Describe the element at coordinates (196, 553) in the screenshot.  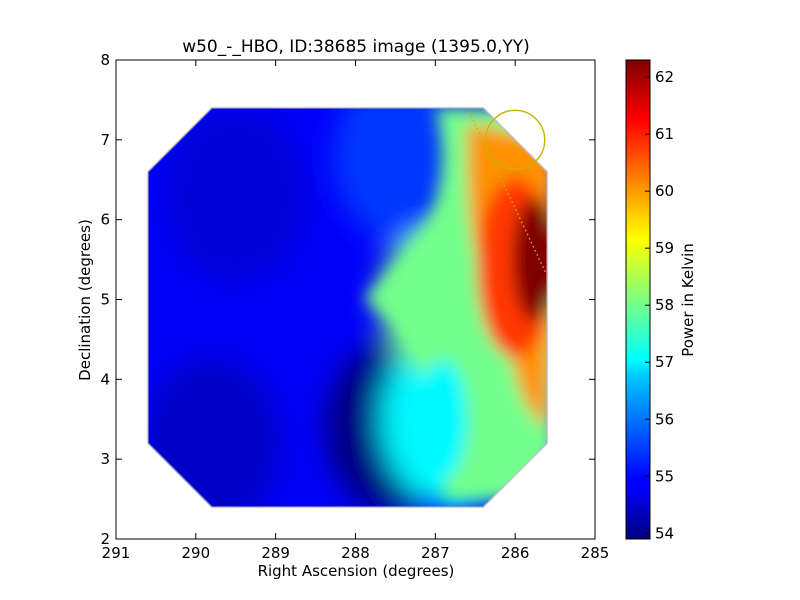
I see `x-tick-label: 290` at that location.